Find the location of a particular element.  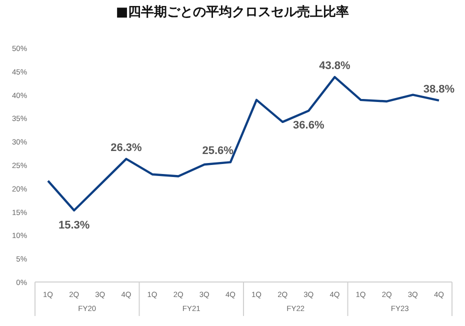

data-label: 15.3% is located at coordinates (74, 225).